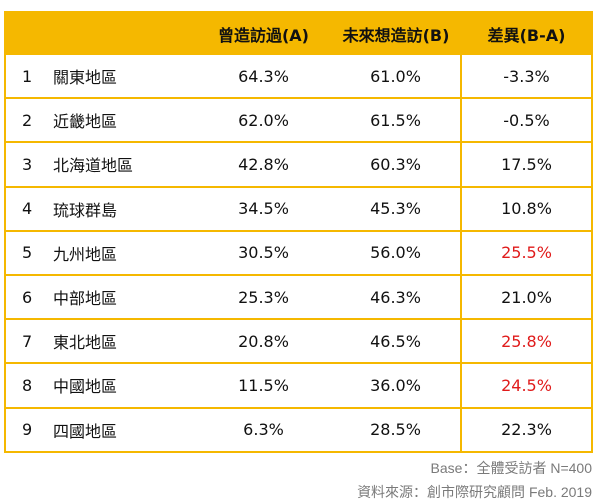 The image size is (600, 504). What do you see at coordinates (26, 342) in the screenshot?
I see `row-index: 7` at bounding box center [26, 342].